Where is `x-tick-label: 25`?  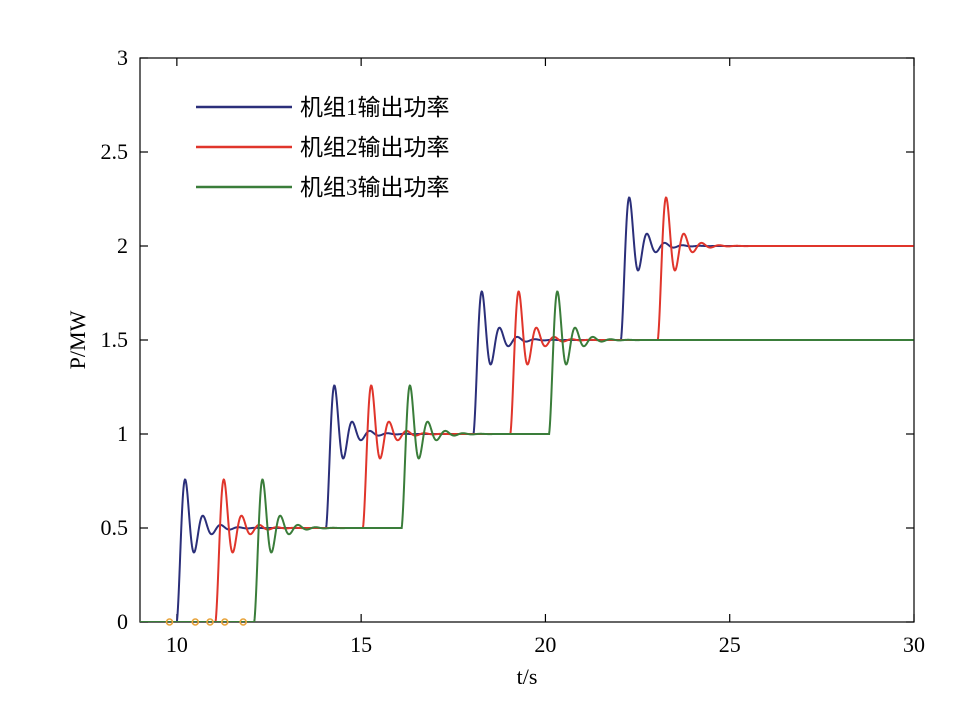
x-tick-label: 25 is located at coordinates (730, 644).